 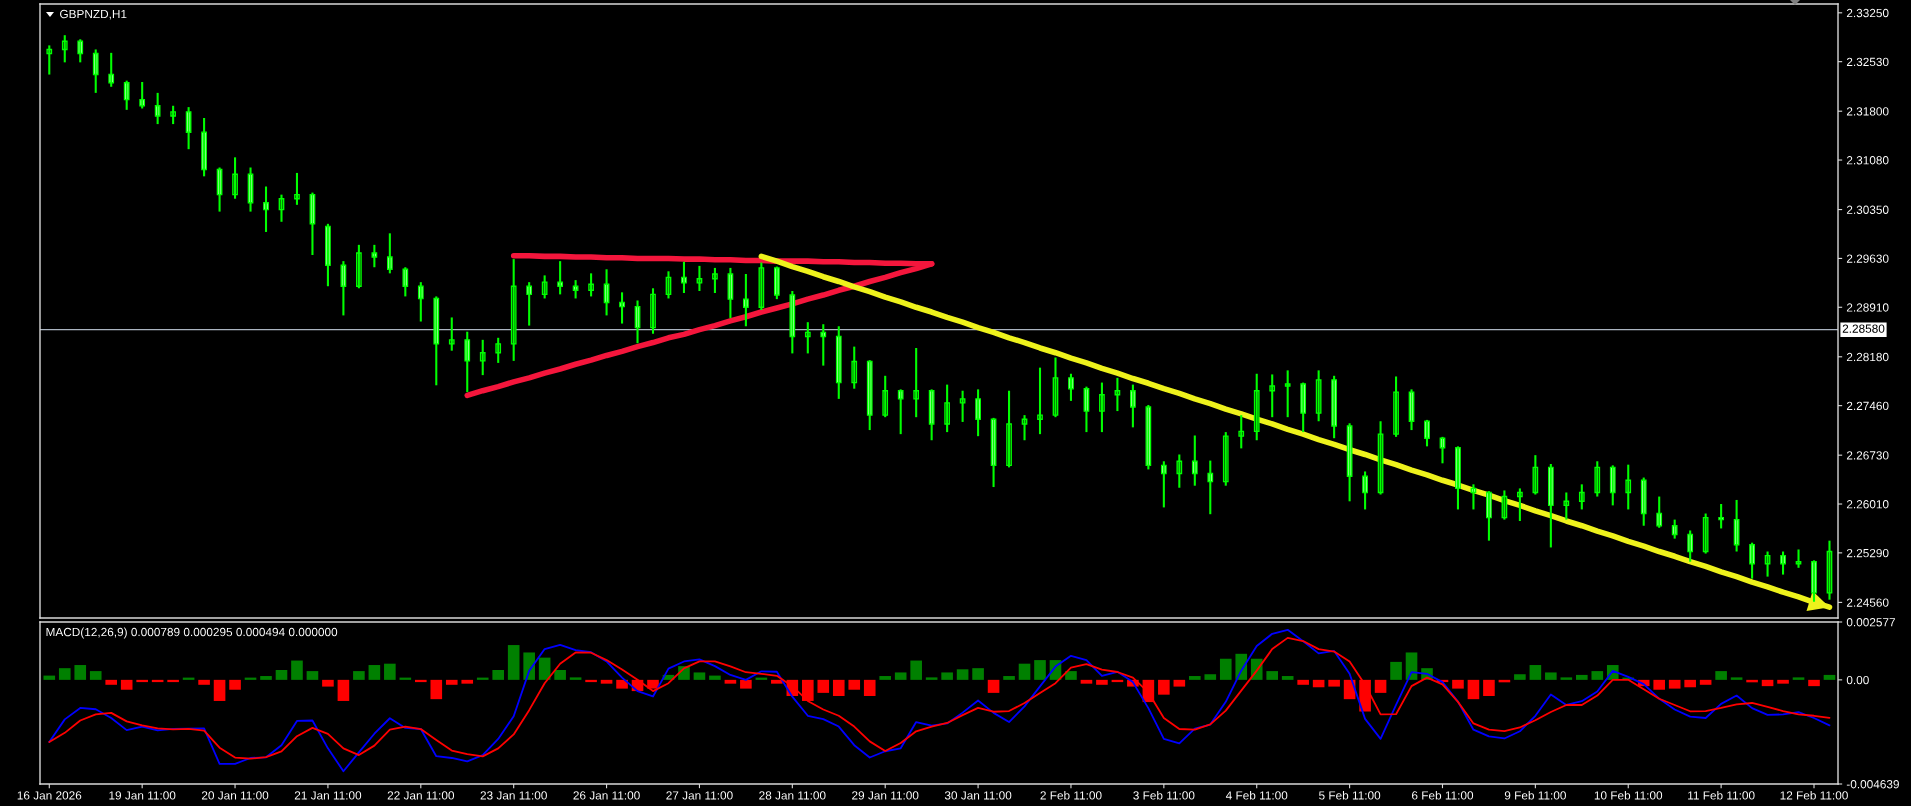 I want to click on x-tick-label: 22 Jan 11:00, so click(x=421, y=795).